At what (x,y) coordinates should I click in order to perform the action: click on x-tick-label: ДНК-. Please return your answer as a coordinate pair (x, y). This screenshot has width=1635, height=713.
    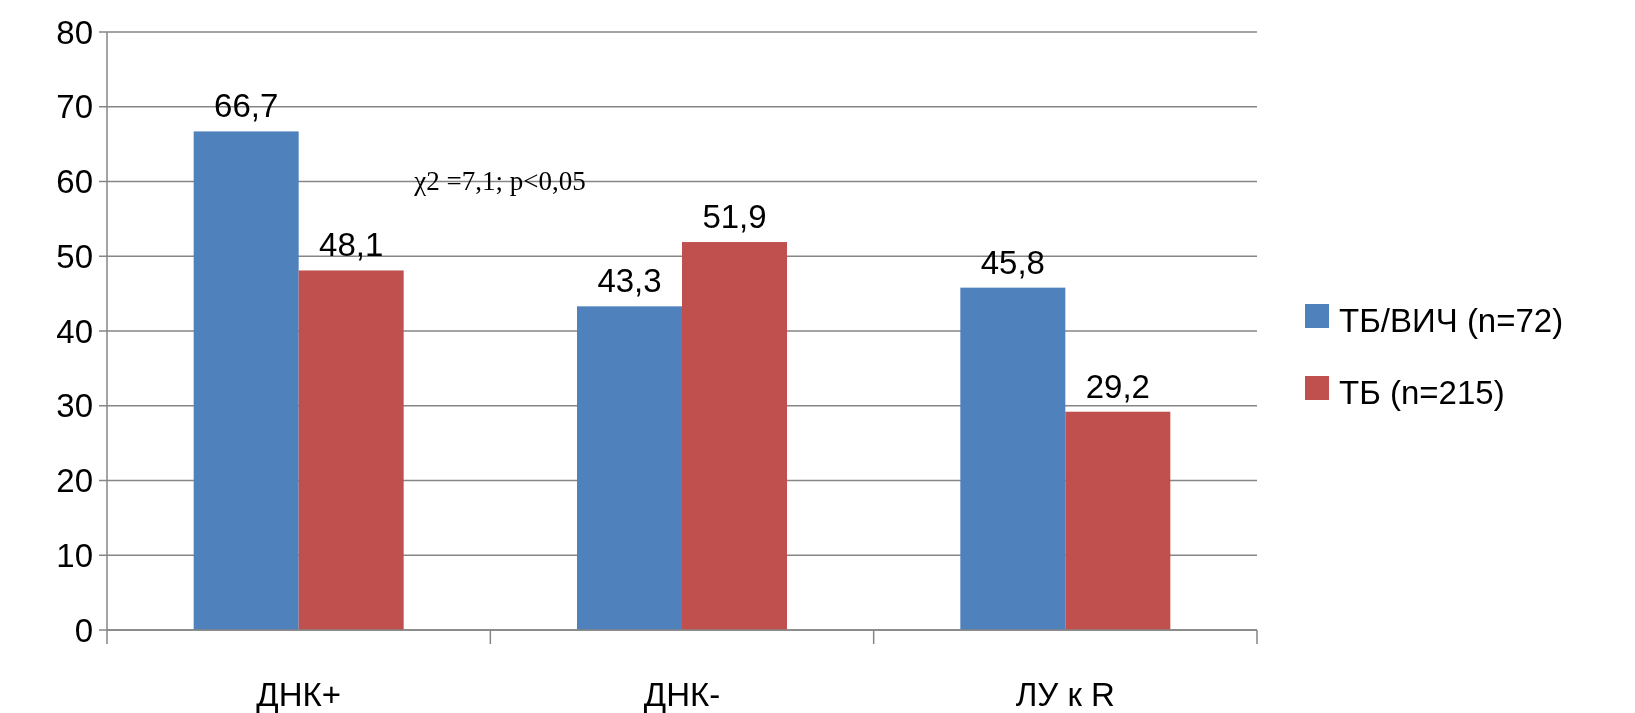
    Looking at the image, I should click on (682, 694).